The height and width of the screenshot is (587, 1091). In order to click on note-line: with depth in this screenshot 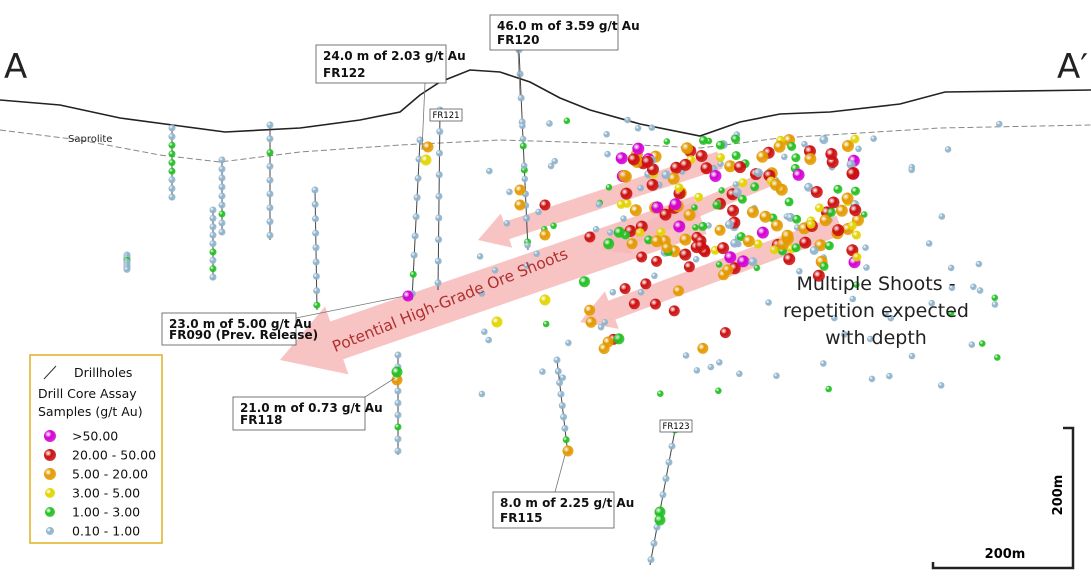, I will do `click(876, 338)`.